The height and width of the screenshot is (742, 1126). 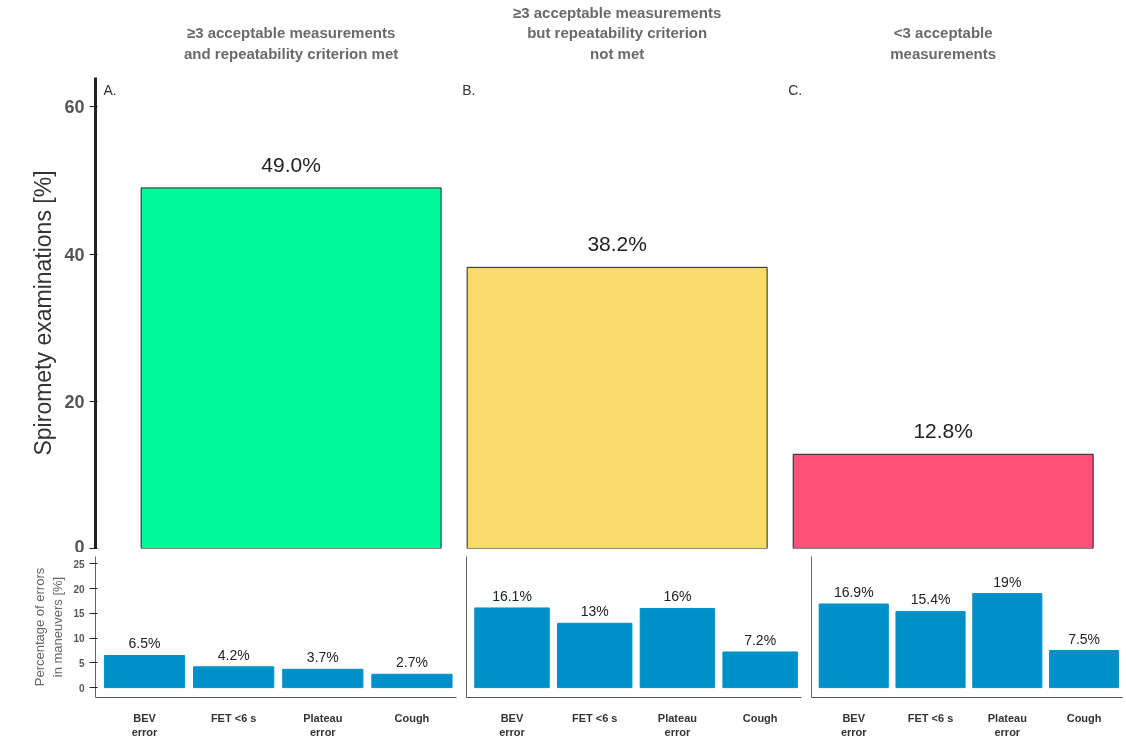 What do you see at coordinates (930, 599) in the screenshot?
I see `data-label: 15.4%` at bounding box center [930, 599].